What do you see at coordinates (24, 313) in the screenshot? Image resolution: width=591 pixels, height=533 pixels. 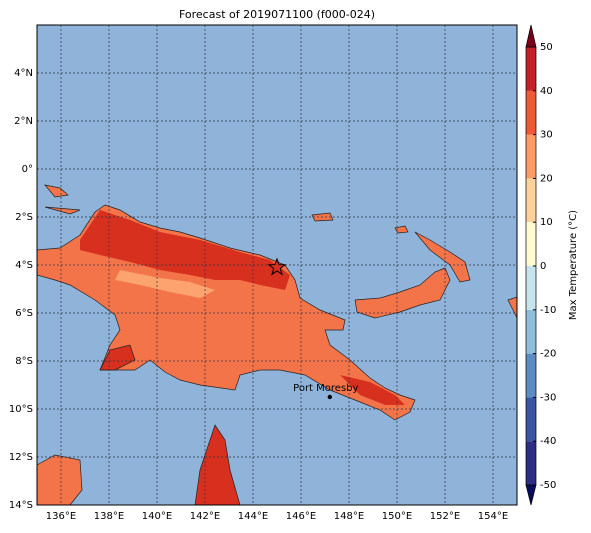 I see `y-tick-label: 6°S` at bounding box center [24, 313].